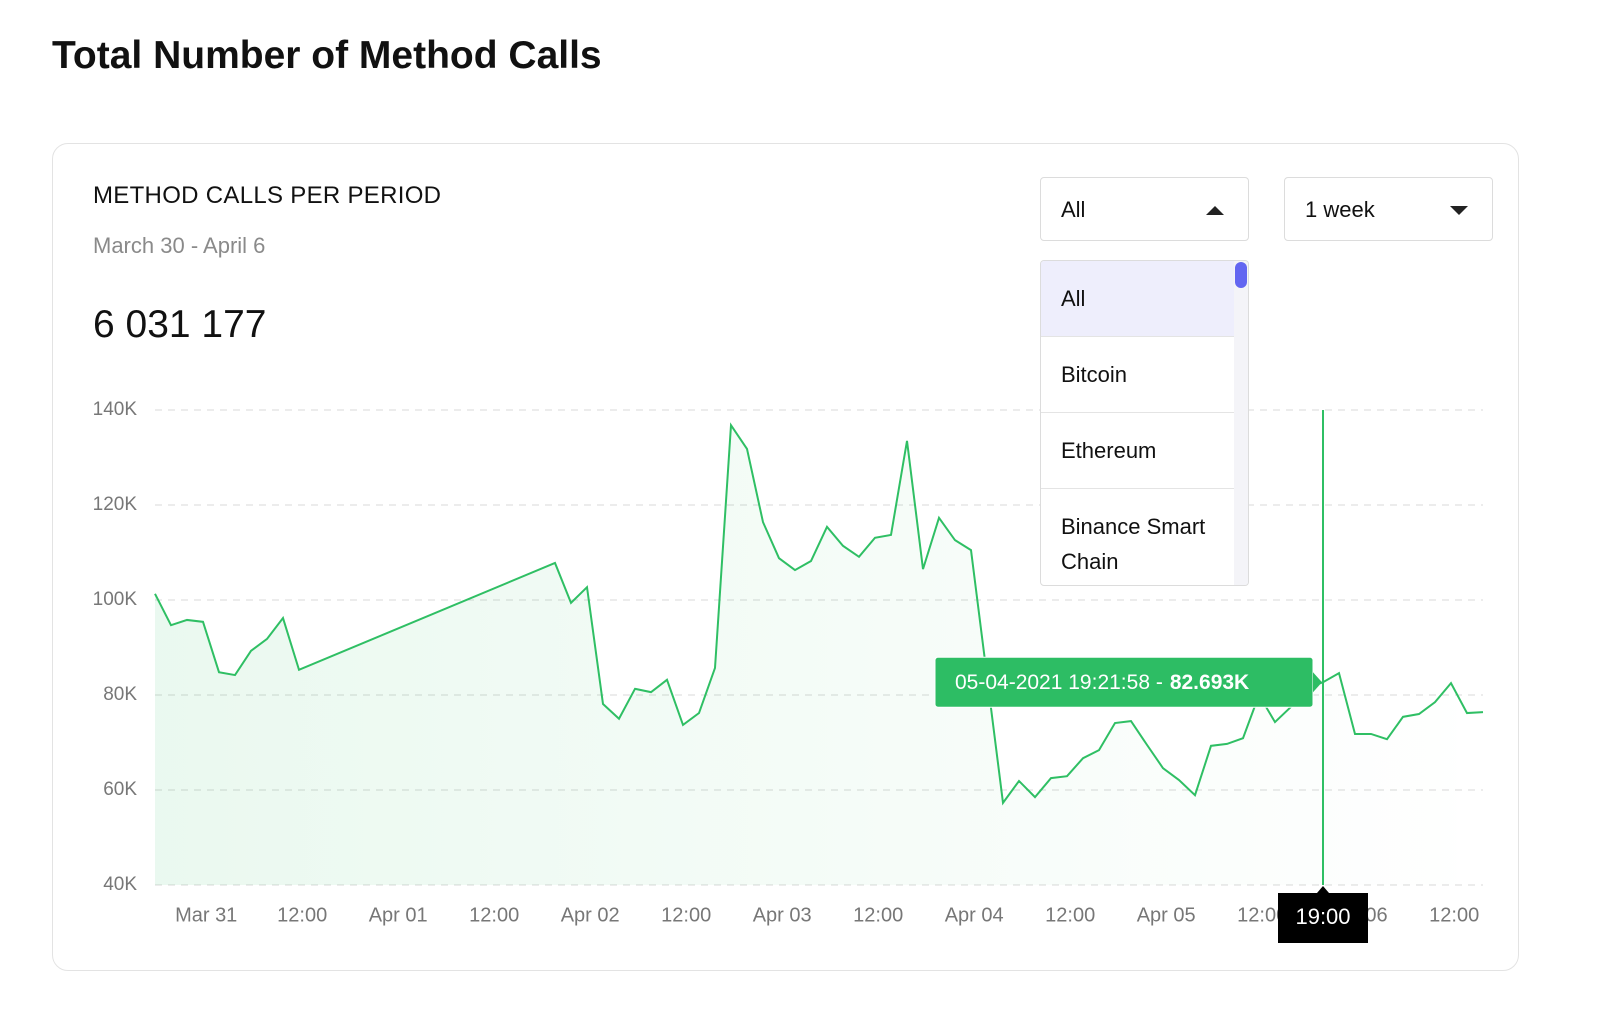  I want to click on options: All Bitcoin Ethereum Binance Smart Chain, so click(1144, 423).